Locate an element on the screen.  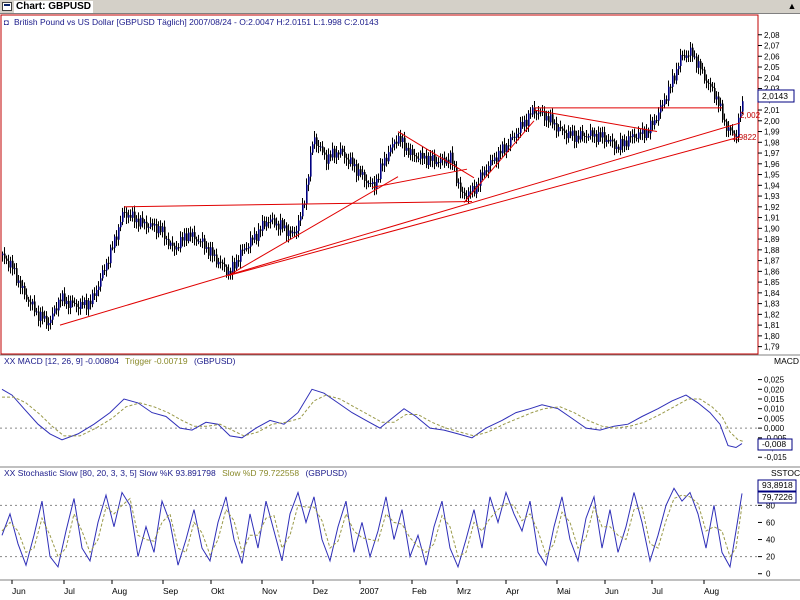
macd-series-macd is located at coordinates (372, 418).